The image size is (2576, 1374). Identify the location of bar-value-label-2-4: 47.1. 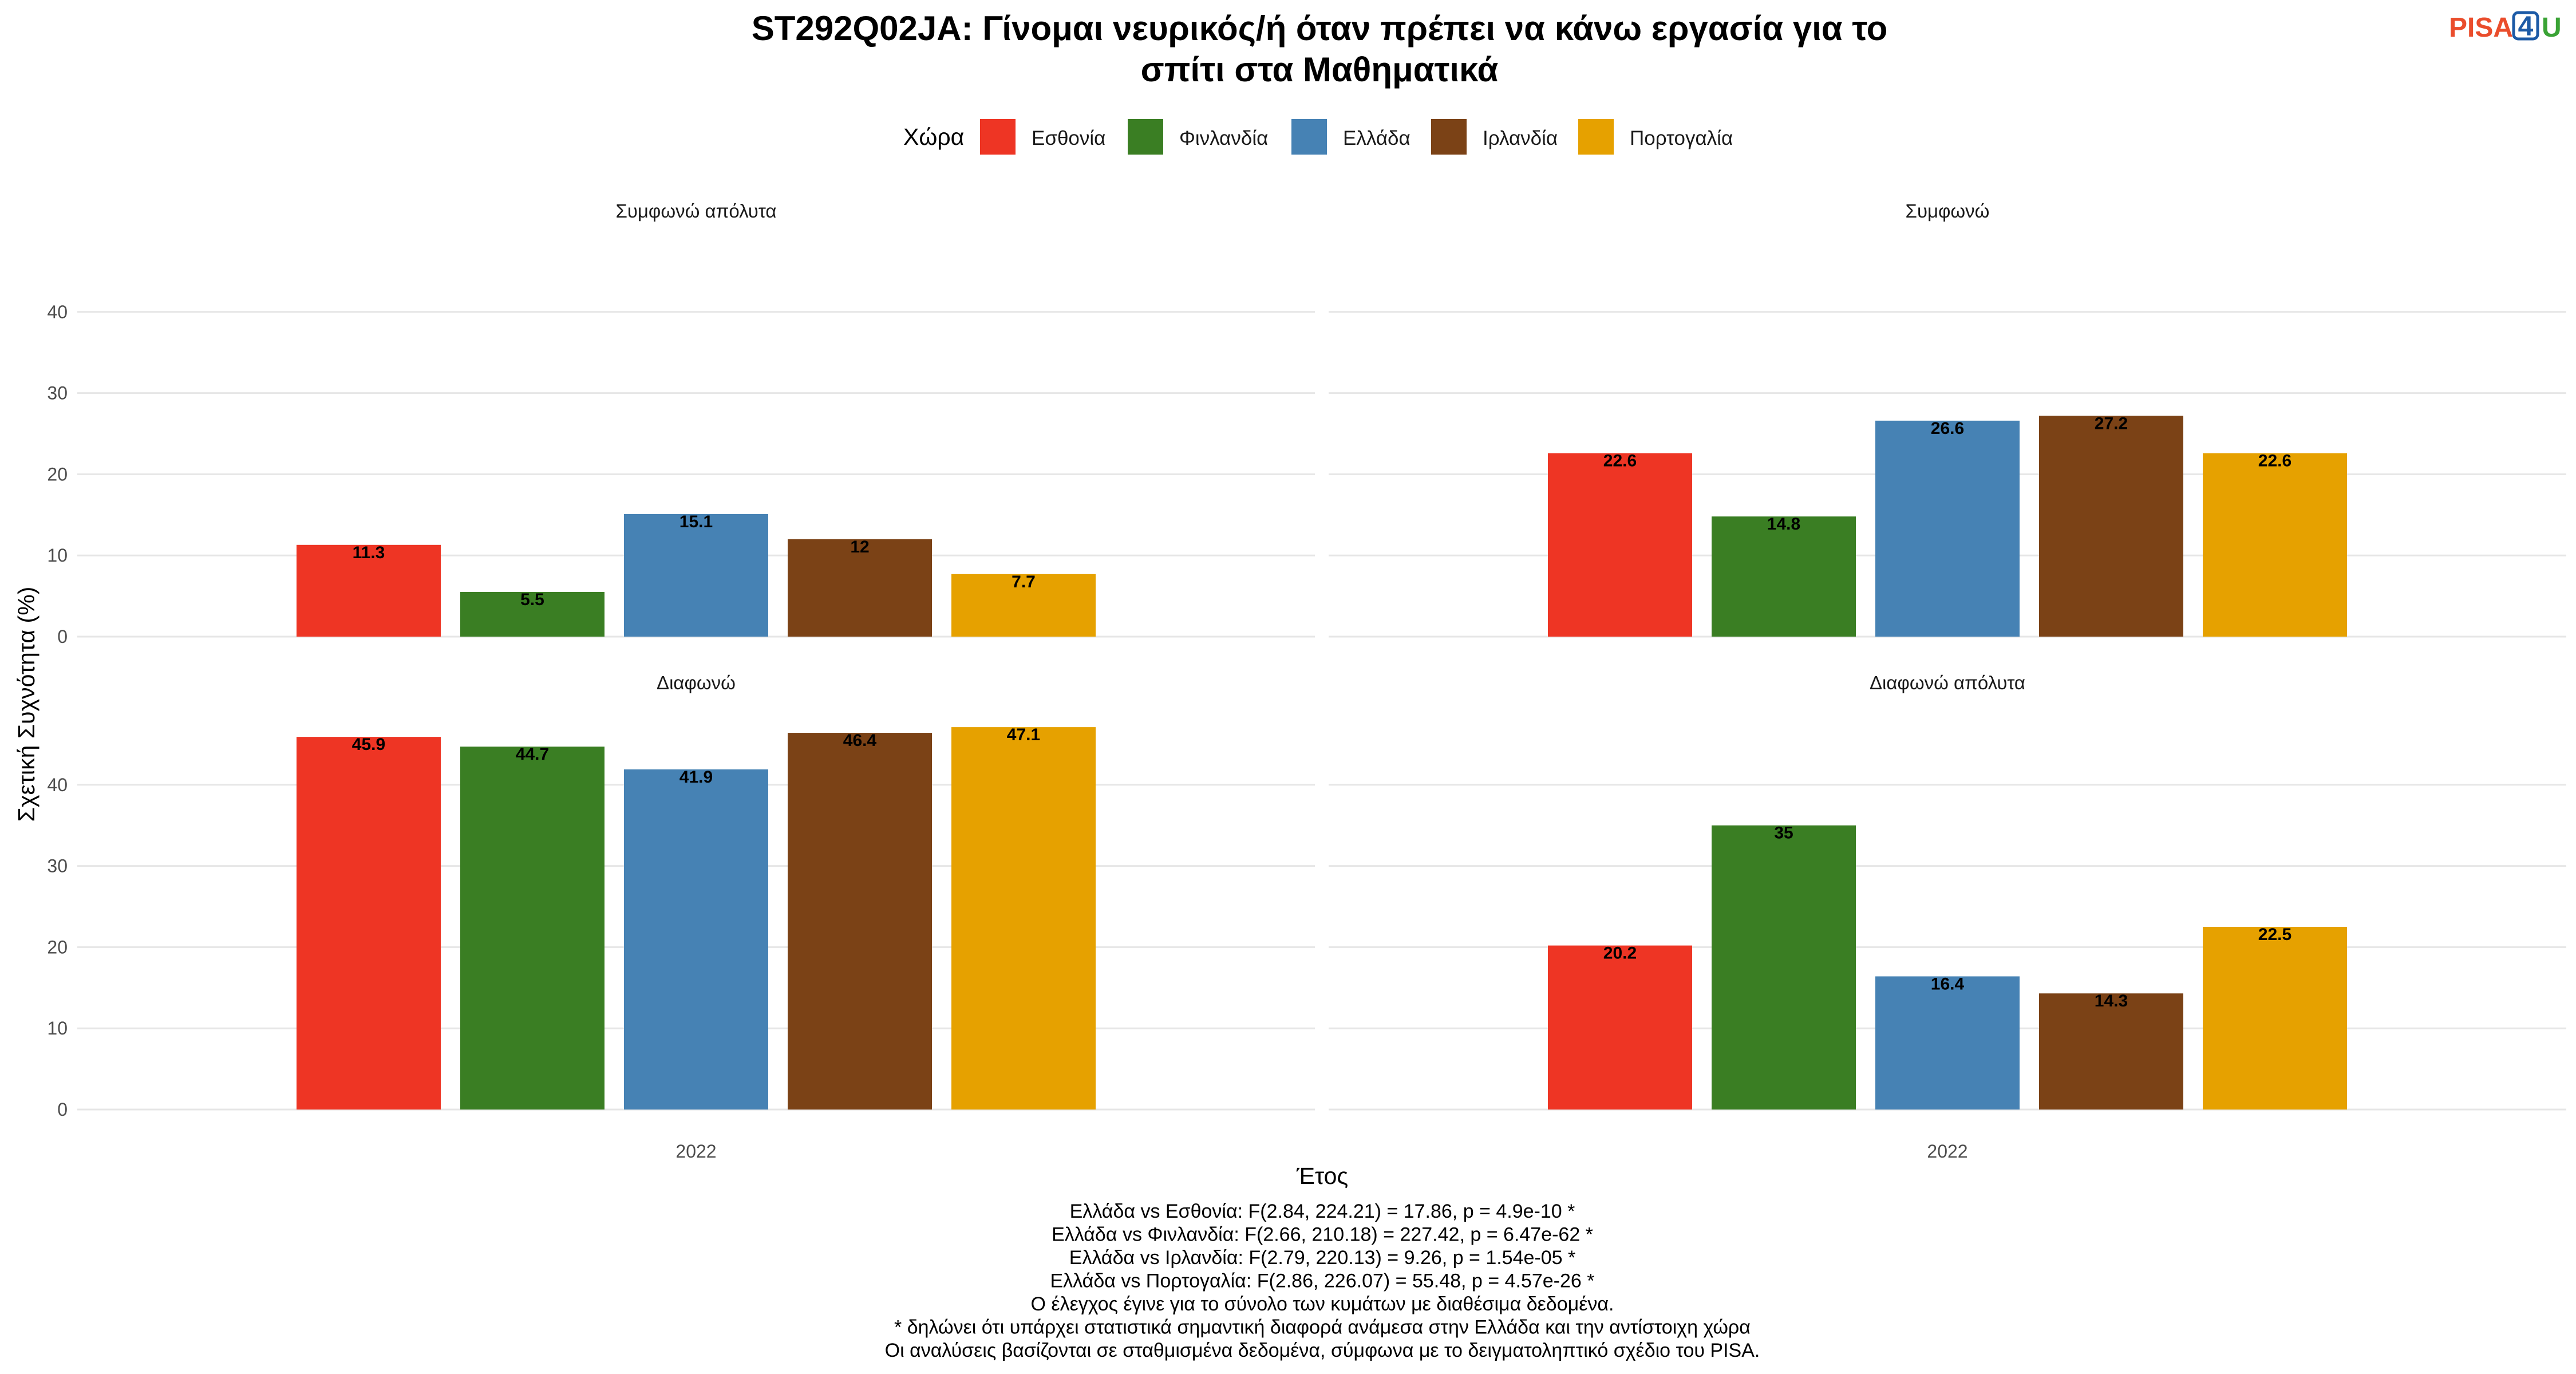
(1023, 735).